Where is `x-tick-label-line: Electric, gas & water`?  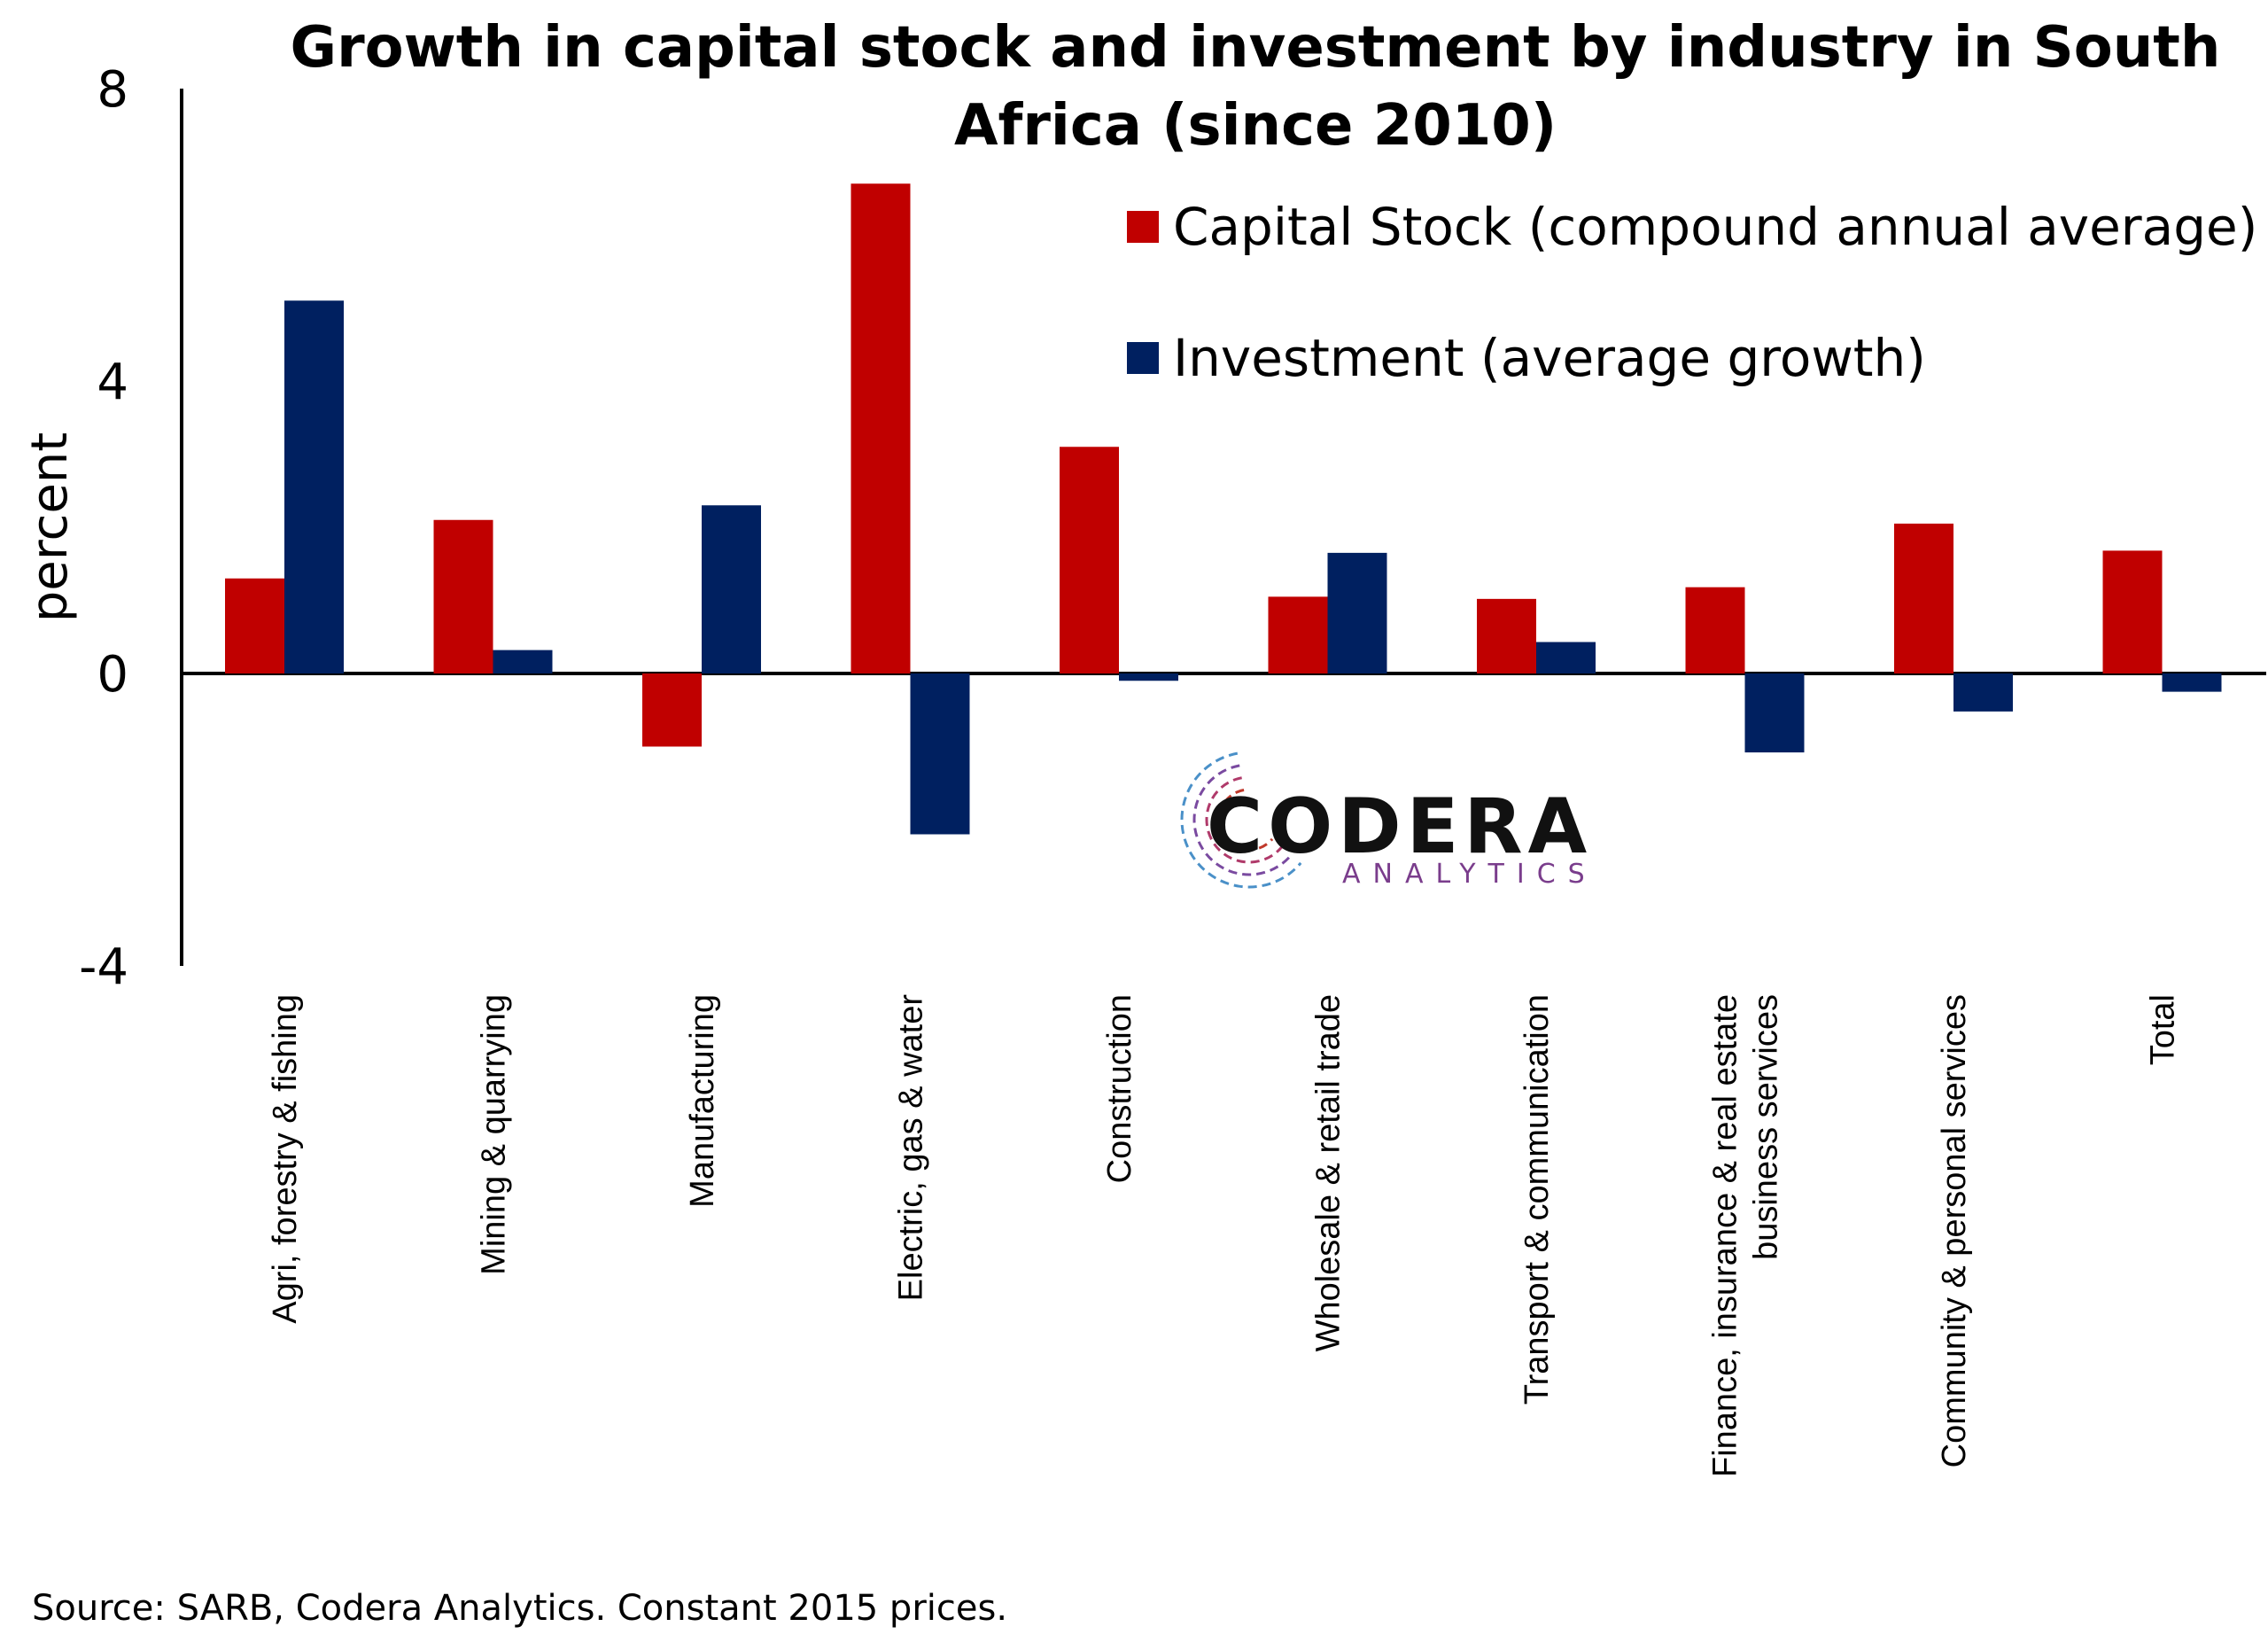 x-tick-label-line: Electric, gas & water is located at coordinates (911, 1148).